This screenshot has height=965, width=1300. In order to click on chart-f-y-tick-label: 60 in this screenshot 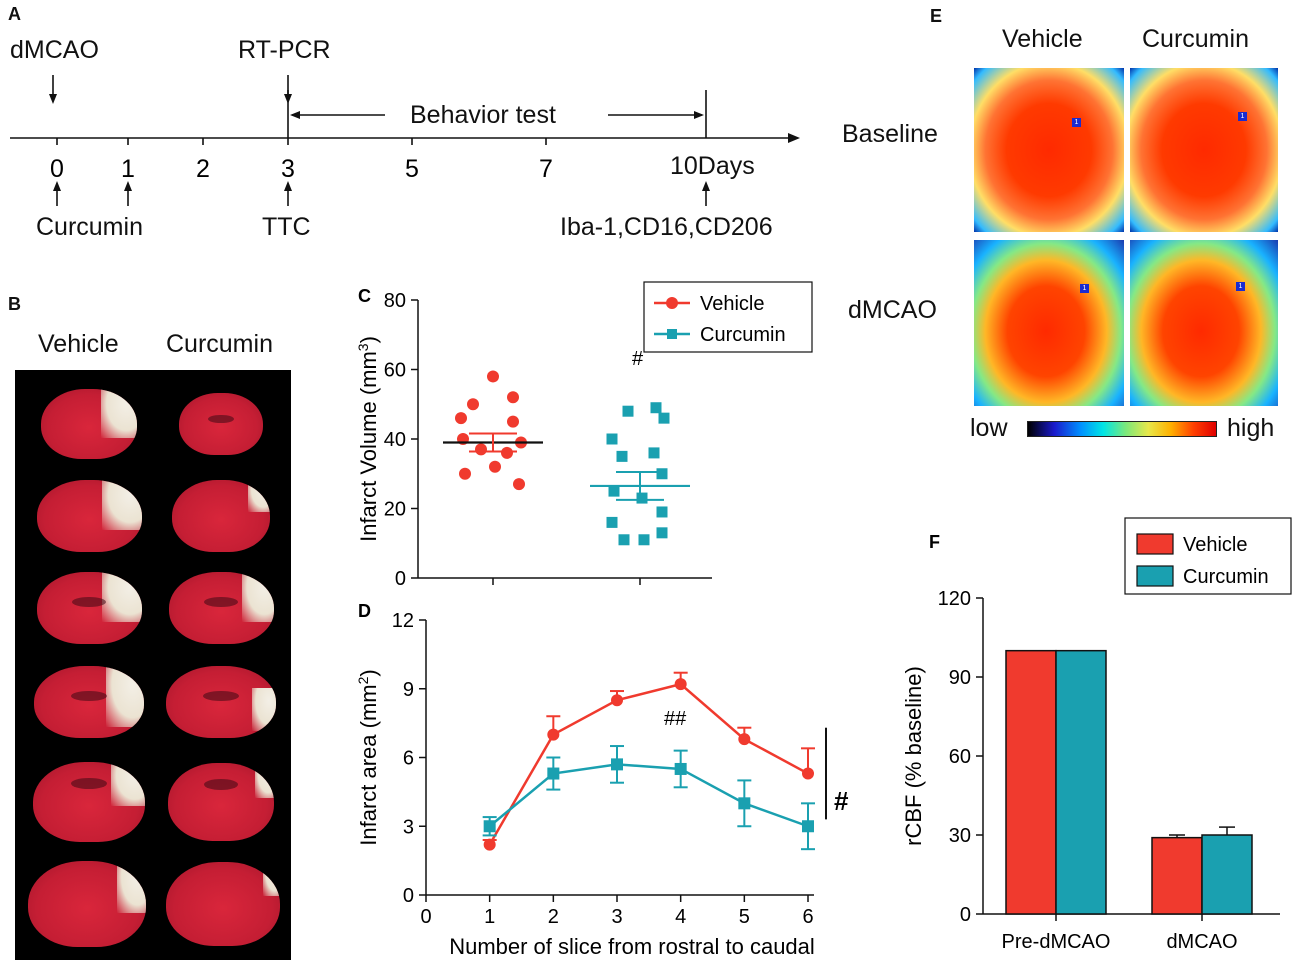, I will do `click(960, 757)`.